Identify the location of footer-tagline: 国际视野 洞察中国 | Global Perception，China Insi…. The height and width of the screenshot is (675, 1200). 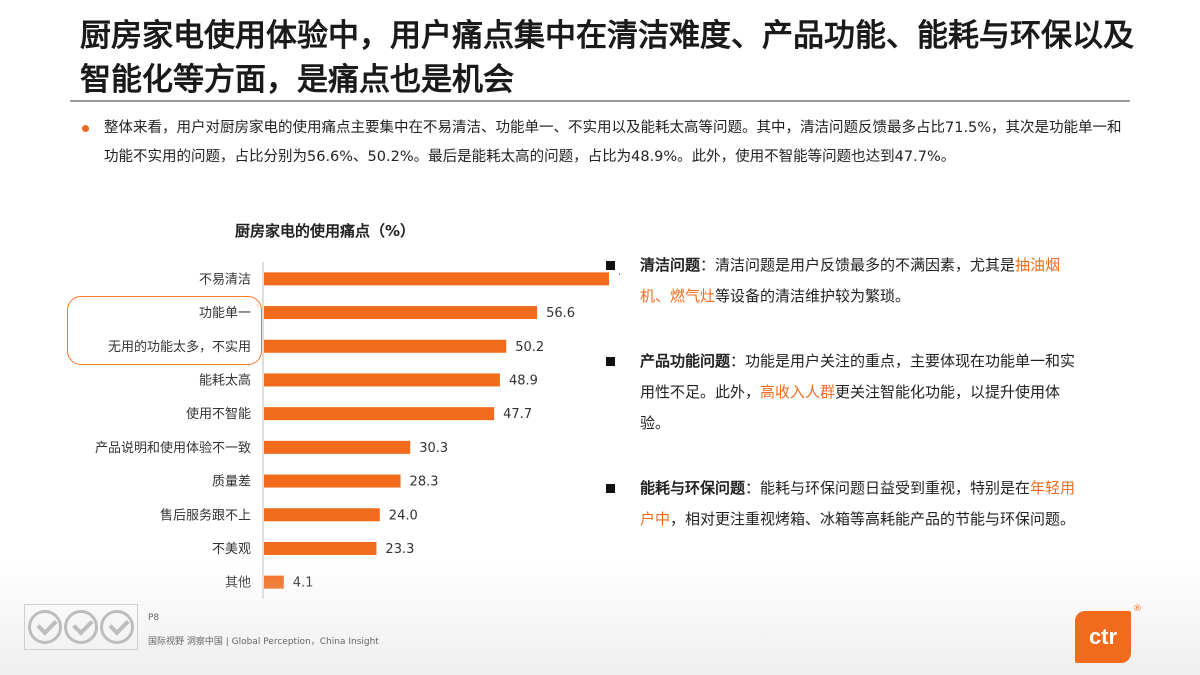
(263, 642).